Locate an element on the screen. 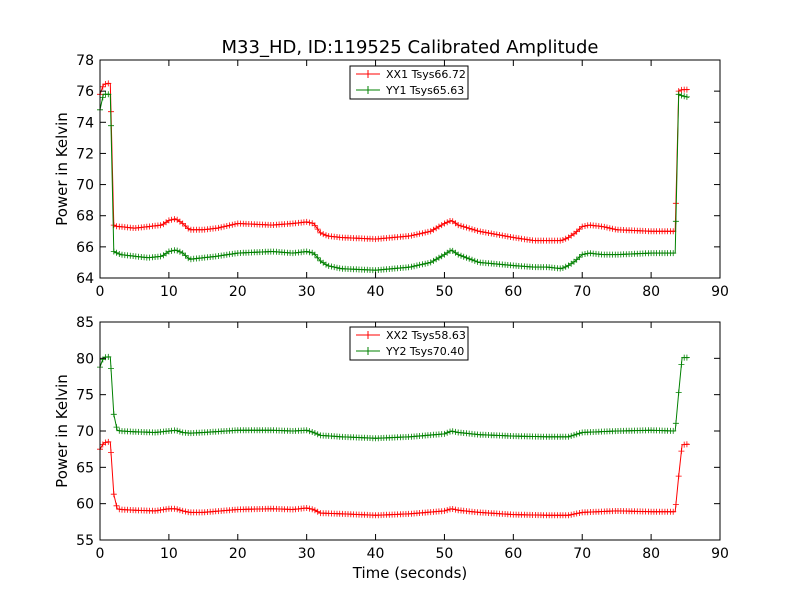  legend-entry: YY2 Tsys70.40 is located at coordinates (424, 351).